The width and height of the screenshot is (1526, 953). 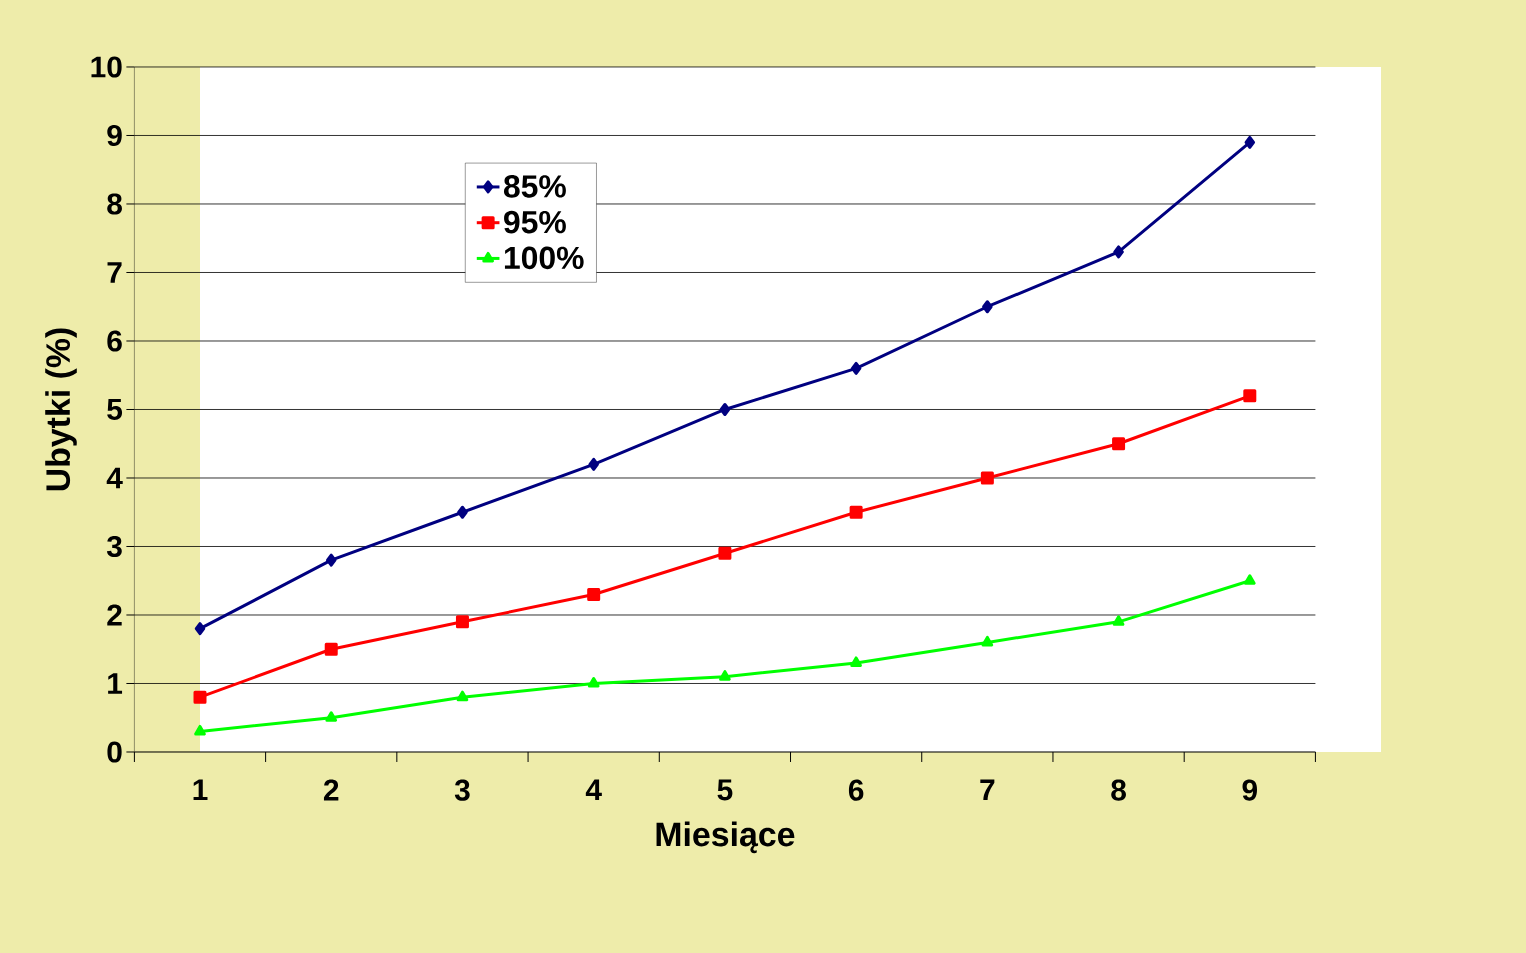 I want to click on y-tick-label: 10, so click(x=106, y=67).